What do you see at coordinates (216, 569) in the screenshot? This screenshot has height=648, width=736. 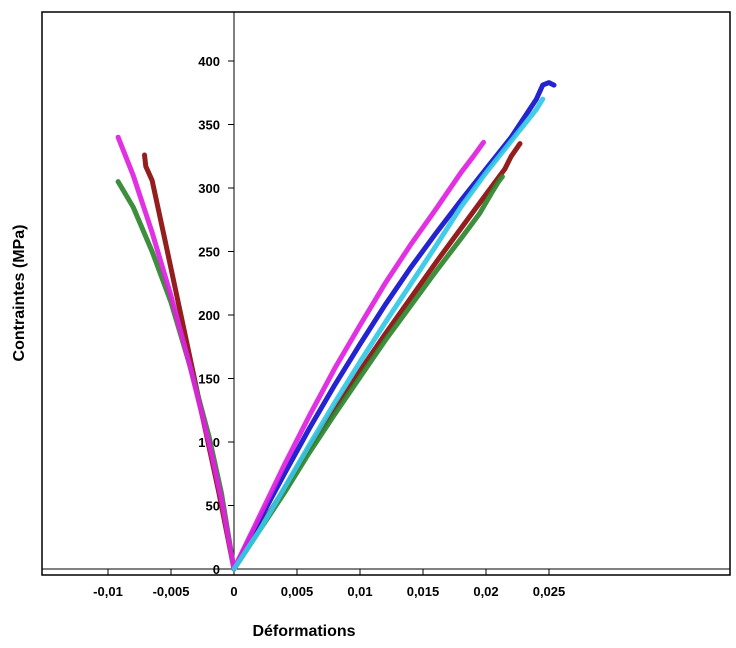 I see `y-tick-label: 0` at bounding box center [216, 569].